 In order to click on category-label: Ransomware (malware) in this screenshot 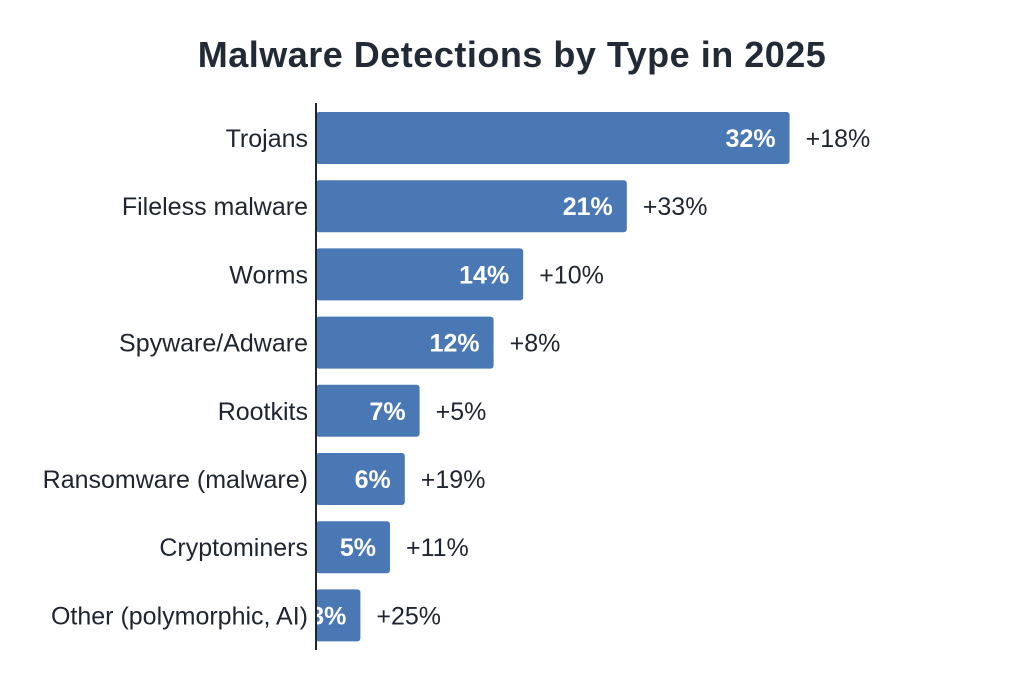, I will do `click(175, 480)`.